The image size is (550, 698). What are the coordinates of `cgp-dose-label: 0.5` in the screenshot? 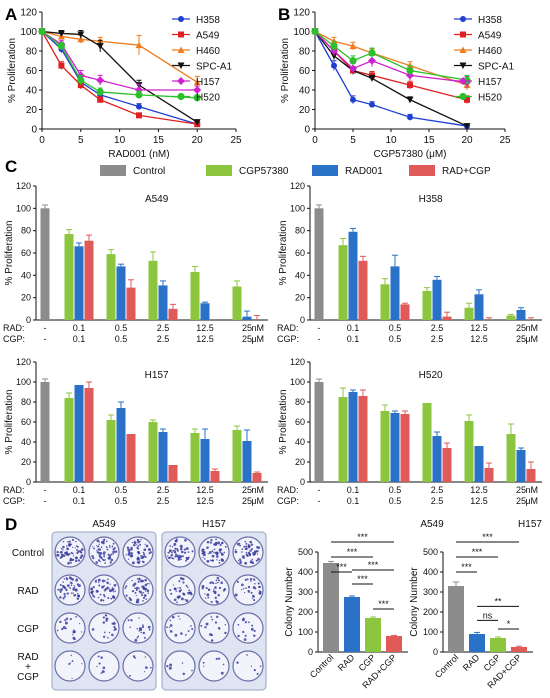 It's located at (395, 501).